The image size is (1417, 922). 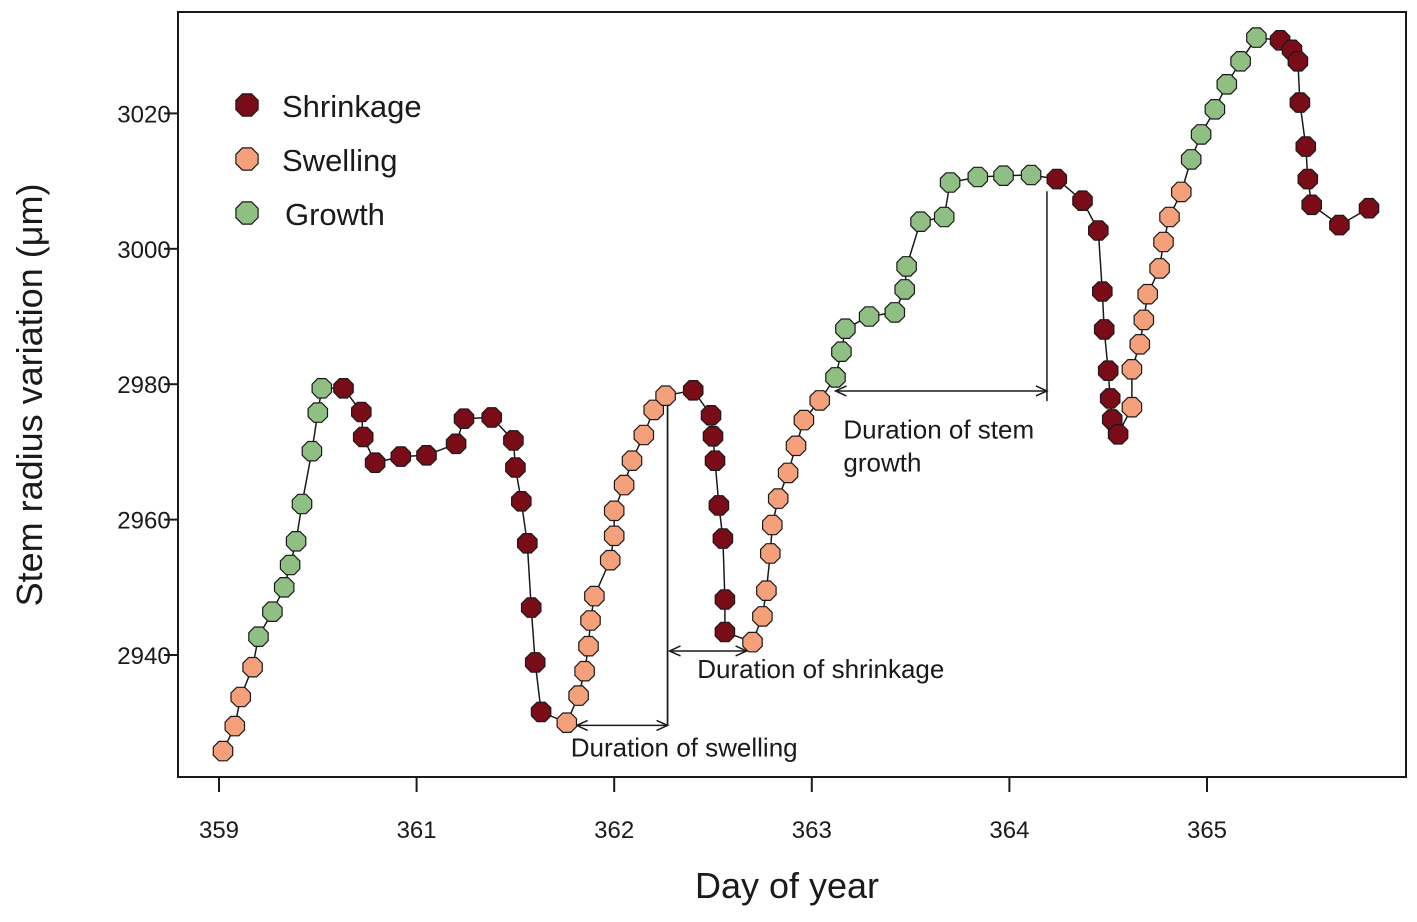 What do you see at coordinates (247, 213) in the screenshot?
I see `legend-marker-growth` at bounding box center [247, 213].